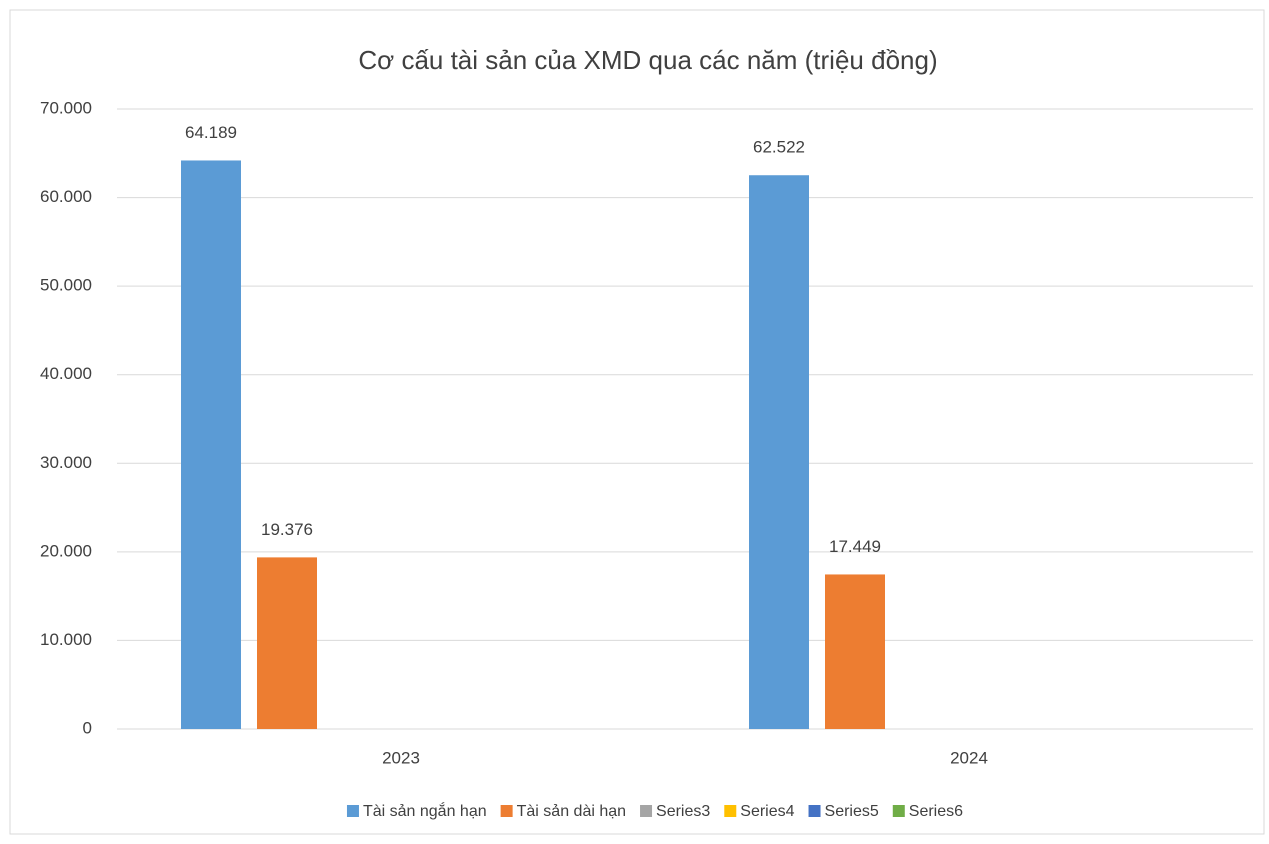 Image resolution: width=1269 pixels, height=844 pixels. I want to click on data-label: 64.189, so click(211, 132).